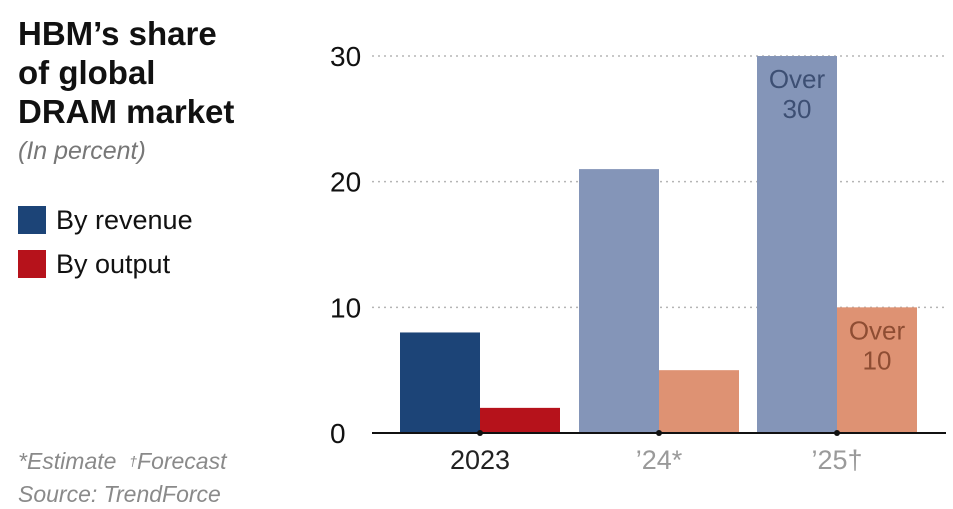 This screenshot has width=953, height=509. Describe the element at coordinates (124, 219) in the screenshot. I see `legend-label-revenue: By revenue` at that location.